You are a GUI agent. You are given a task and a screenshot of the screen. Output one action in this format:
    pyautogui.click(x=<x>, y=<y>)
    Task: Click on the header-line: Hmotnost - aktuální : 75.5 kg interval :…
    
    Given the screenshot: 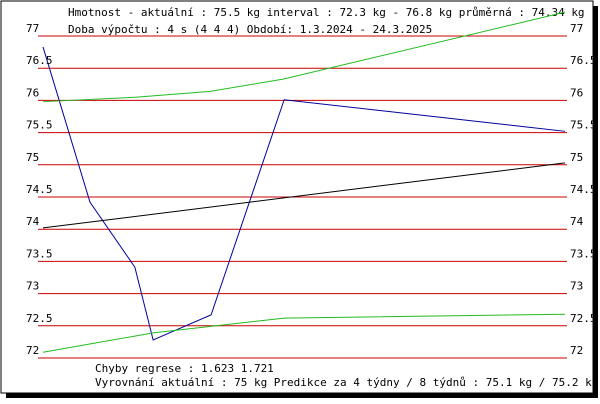 What is the action you would take?
    pyautogui.click(x=326, y=12)
    